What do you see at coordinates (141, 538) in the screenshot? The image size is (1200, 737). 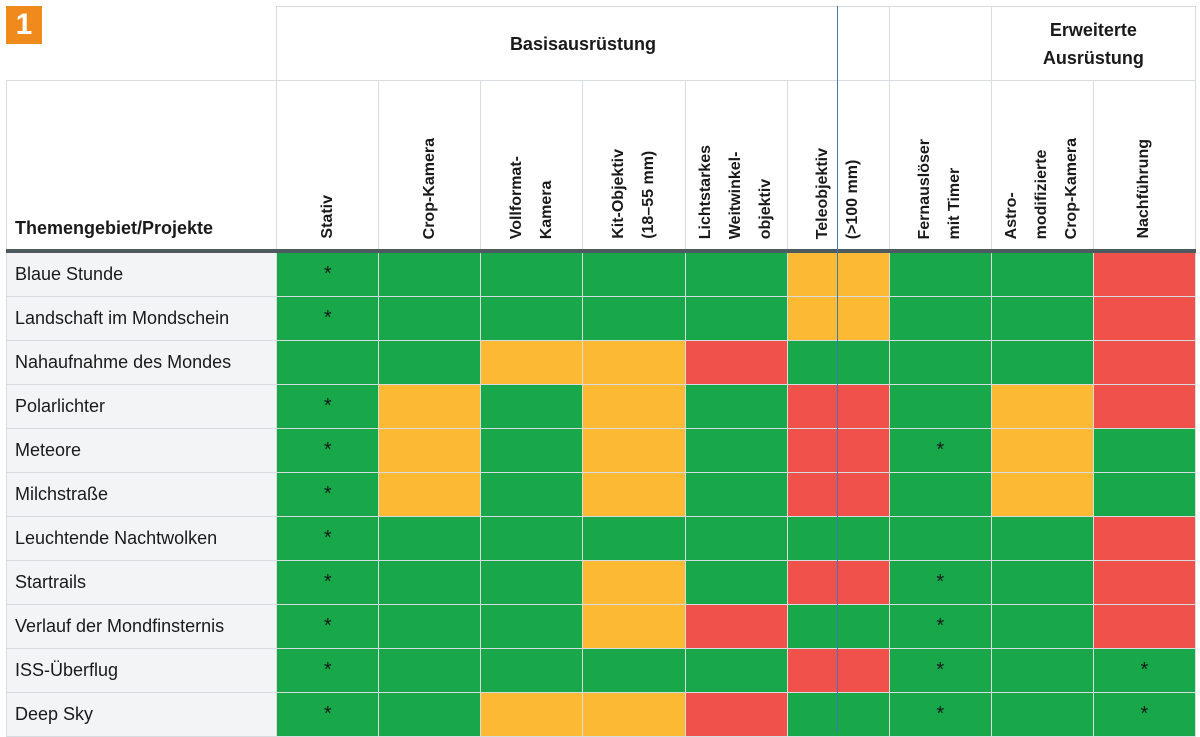 I see `row-topic-label: Leuchtende Nachtwolken` at bounding box center [141, 538].